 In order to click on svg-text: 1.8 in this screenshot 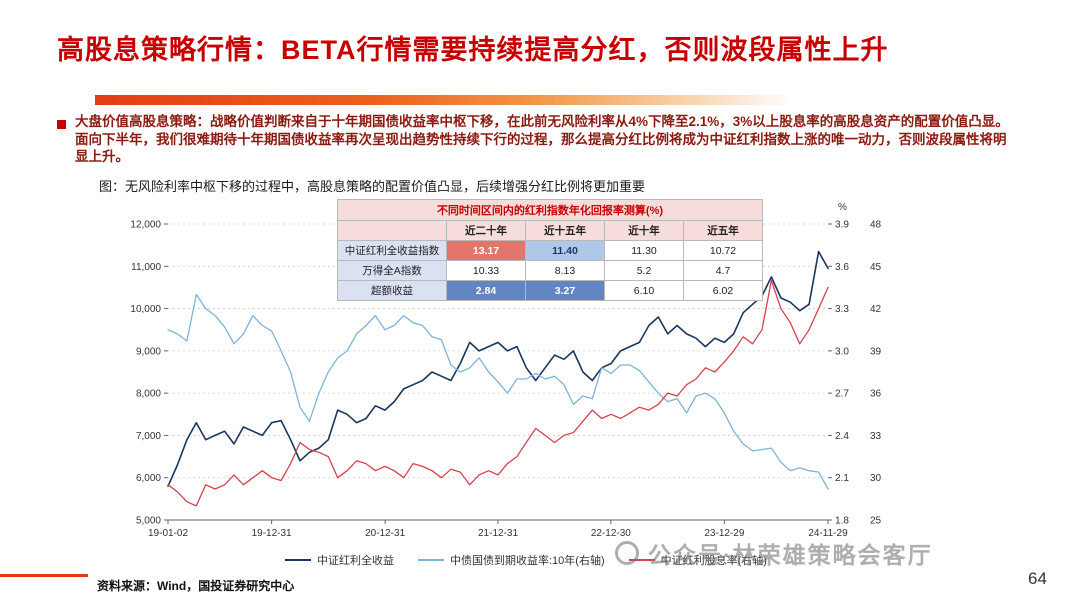, I will do `click(842, 521)`.